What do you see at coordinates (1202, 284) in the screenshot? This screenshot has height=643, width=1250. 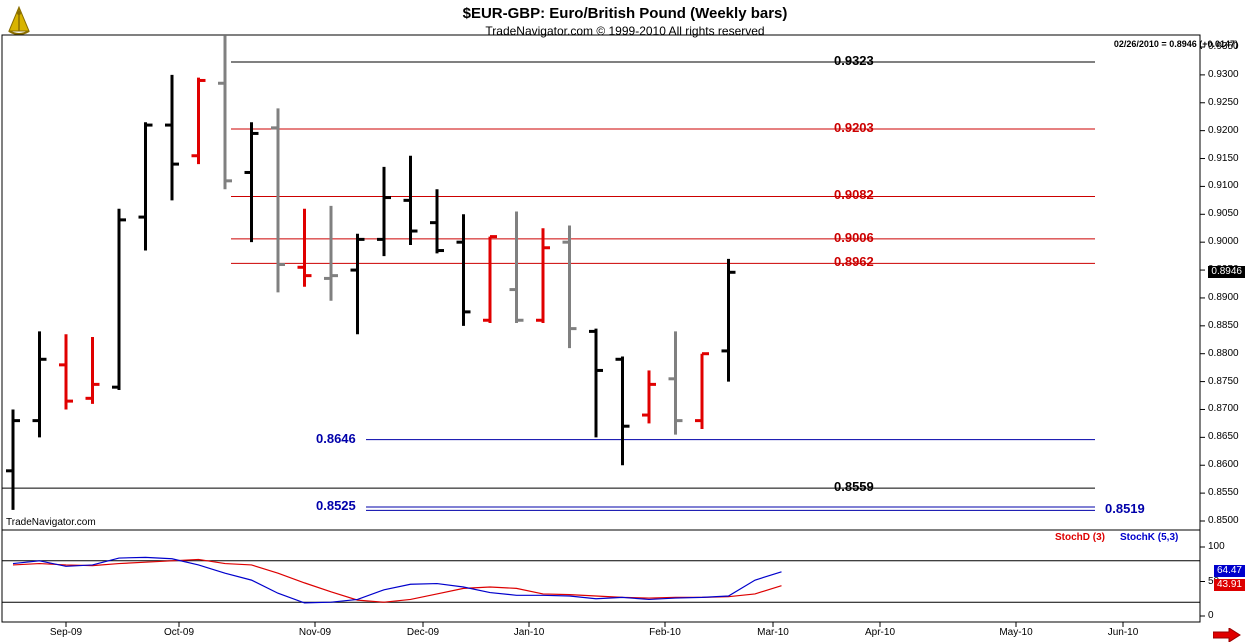 I see `price-axis` at bounding box center [1202, 284].